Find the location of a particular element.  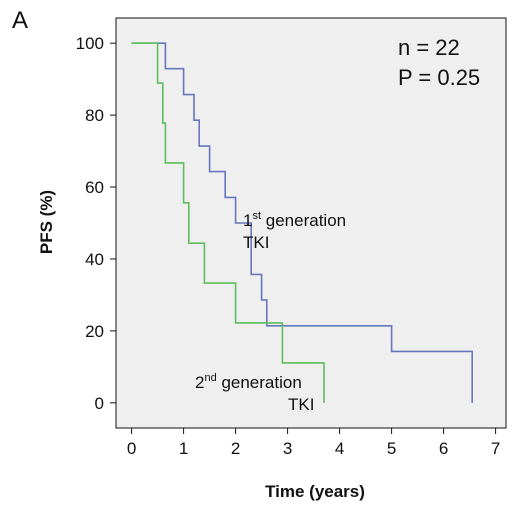

x-tick-label: 7 is located at coordinates (495, 448).